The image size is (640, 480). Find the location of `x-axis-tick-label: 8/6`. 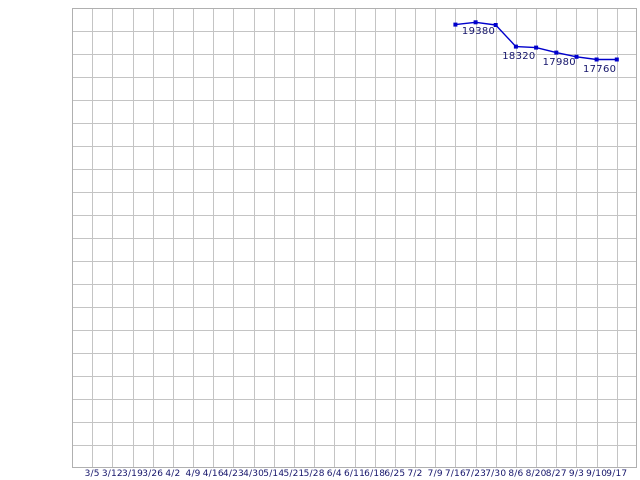

x-axis-tick-label: 8/6 is located at coordinates (516, 474).